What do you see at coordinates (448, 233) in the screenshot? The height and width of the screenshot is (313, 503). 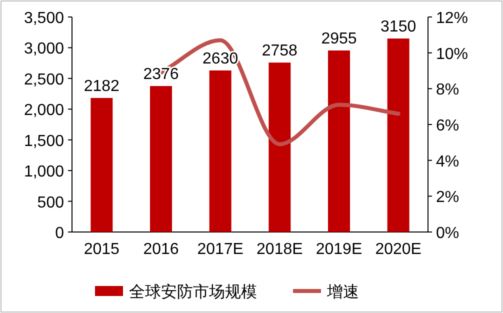 I see `y2-tick-label: 0%` at bounding box center [448, 233].